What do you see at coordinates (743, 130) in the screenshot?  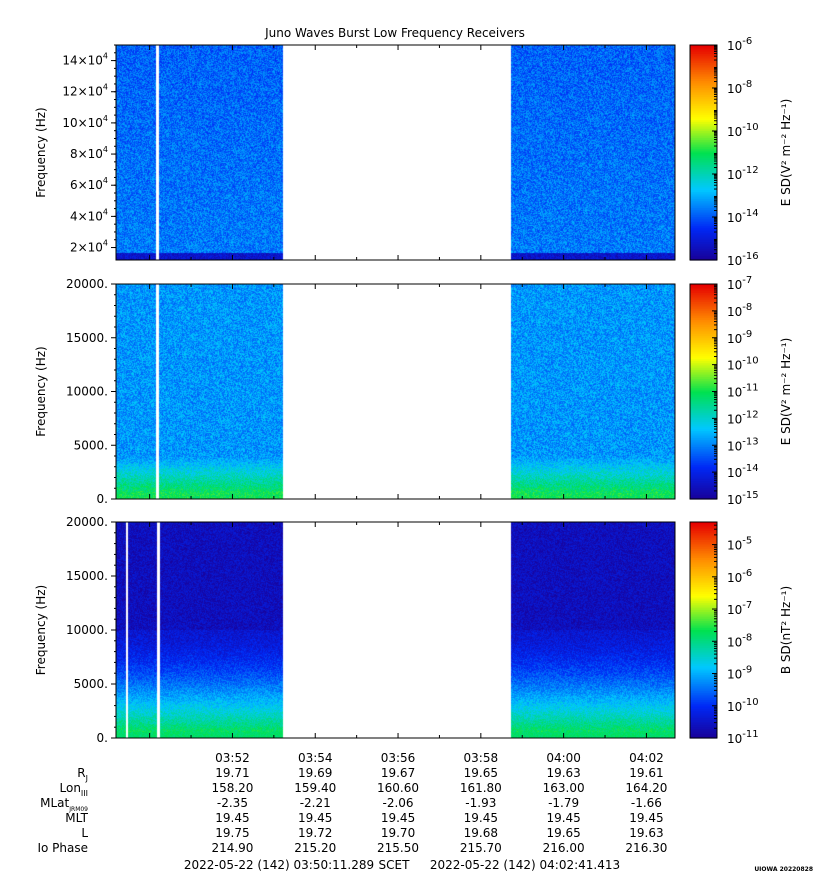 I see `colorbar-tick-label: 10⁻¹⁰` at bounding box center [743, 130].